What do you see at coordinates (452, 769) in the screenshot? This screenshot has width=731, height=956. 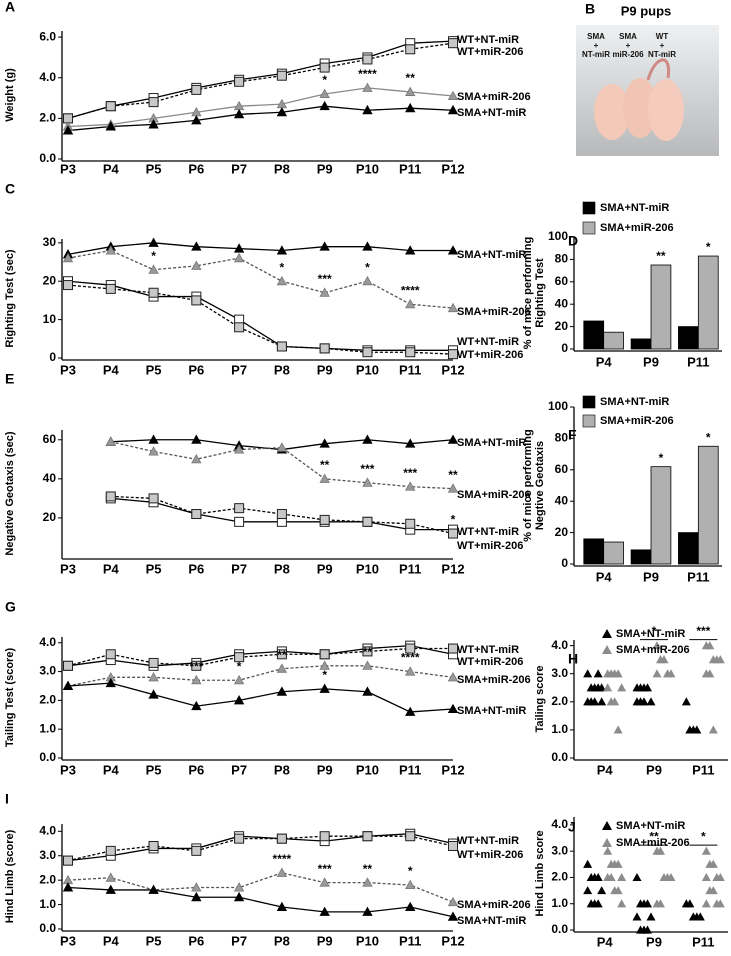 I see `x-tick-label: P12` at bounding box center [452, 769].